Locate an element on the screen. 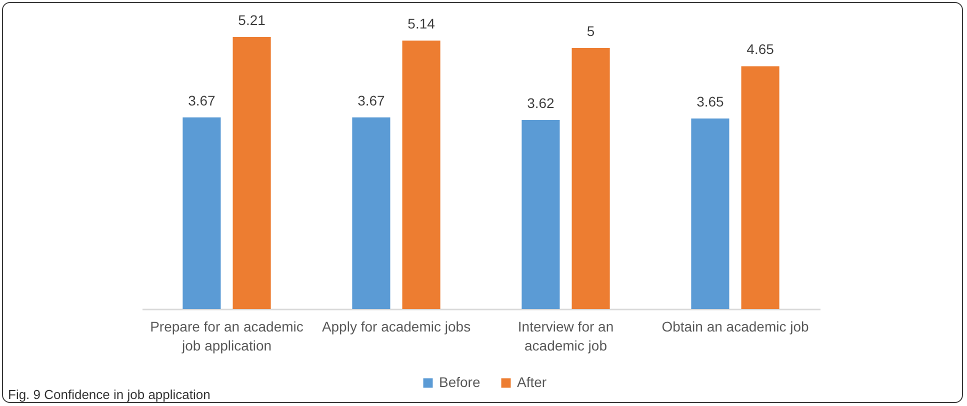  legend-label: After is located at coordinates (532, 382).